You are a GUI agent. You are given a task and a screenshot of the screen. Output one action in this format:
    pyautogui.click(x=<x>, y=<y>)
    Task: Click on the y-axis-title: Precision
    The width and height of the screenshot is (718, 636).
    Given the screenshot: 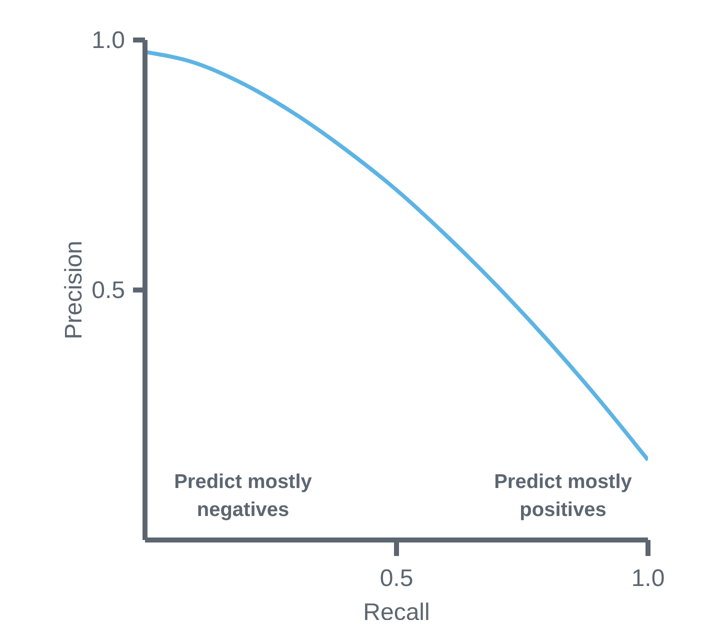 What is the action you would take?
    pyautogui.click(x=74, y=290)
    